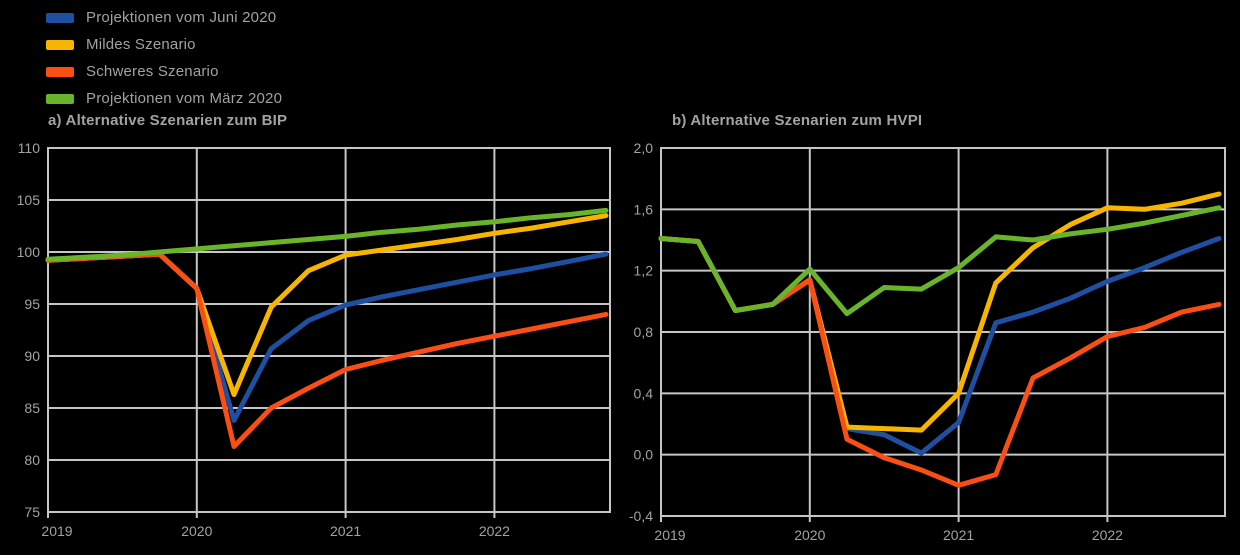 The height and width of the screenshot is (555, 1240). I want to click on y-axis-tick-label: 2,0, so click(644, 148).